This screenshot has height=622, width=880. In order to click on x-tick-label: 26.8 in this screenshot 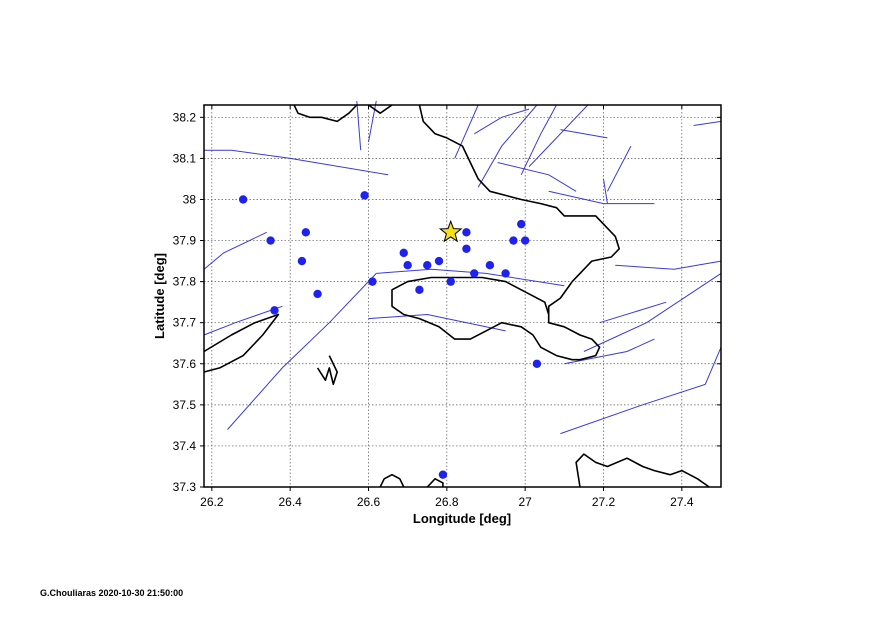, I will do `click(447, 502)`.